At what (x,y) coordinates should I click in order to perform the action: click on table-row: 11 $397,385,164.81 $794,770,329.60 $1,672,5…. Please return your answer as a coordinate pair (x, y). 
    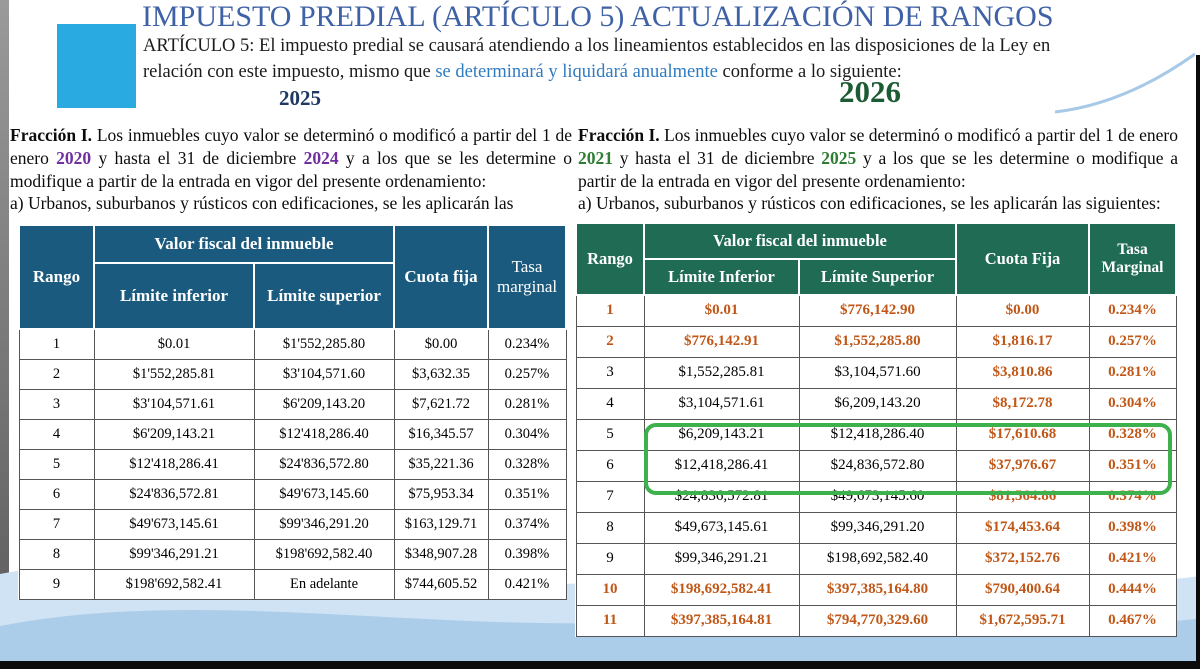
    Looking at the image, I should click on (876, 620).